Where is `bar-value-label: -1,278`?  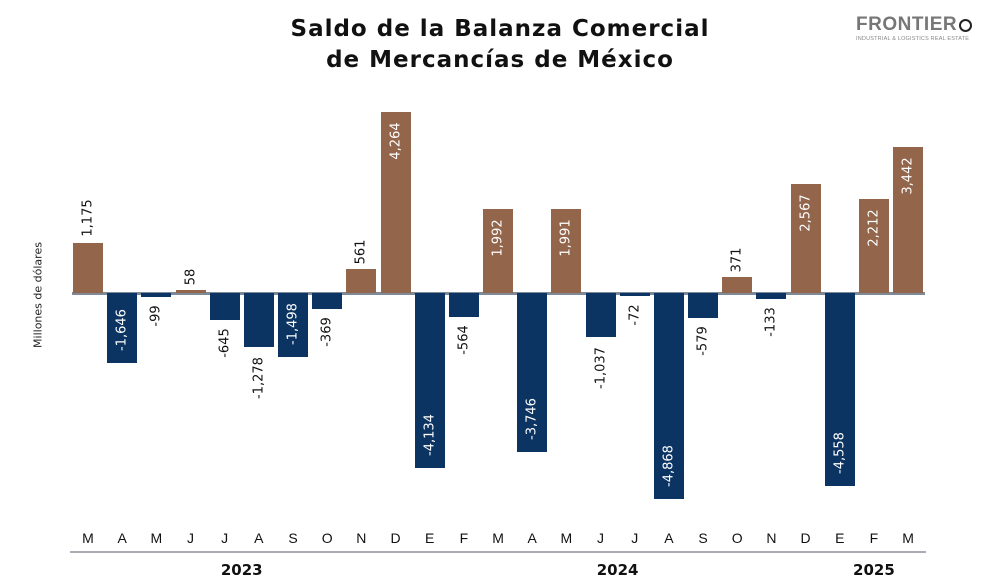 bar-value-label: -1,278 is located at coordinates (259, 378).